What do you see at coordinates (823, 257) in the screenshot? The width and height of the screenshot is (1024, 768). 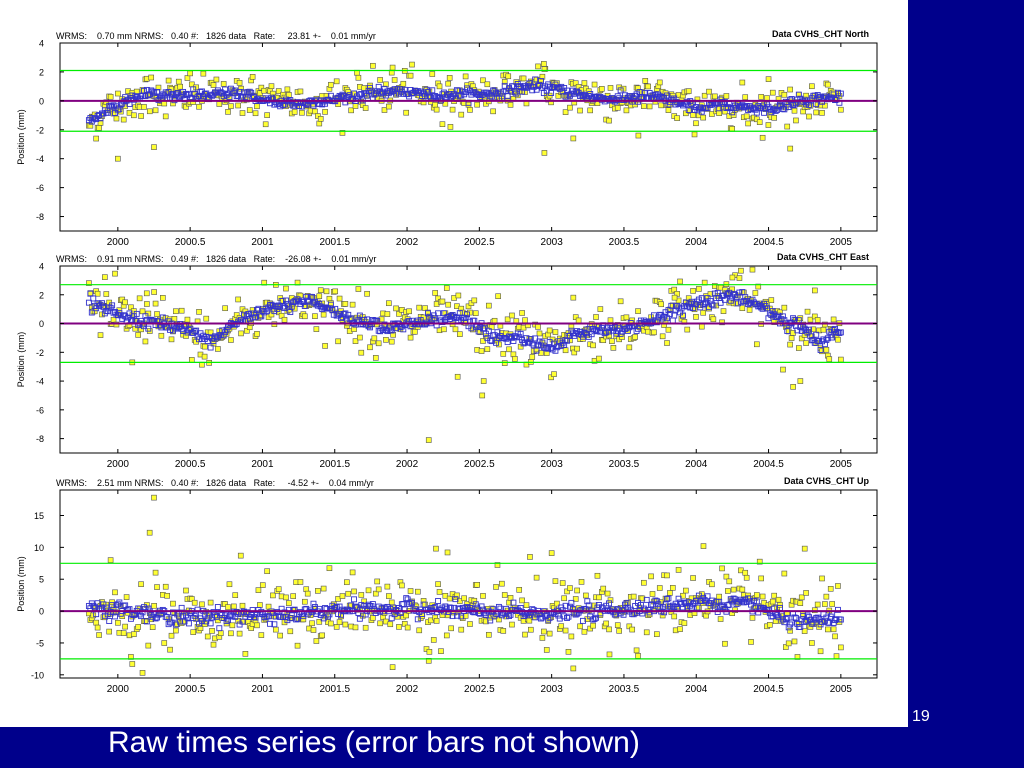 I see `chart-title: Data CVHS_CHT East` at bounding box center [823, 257].